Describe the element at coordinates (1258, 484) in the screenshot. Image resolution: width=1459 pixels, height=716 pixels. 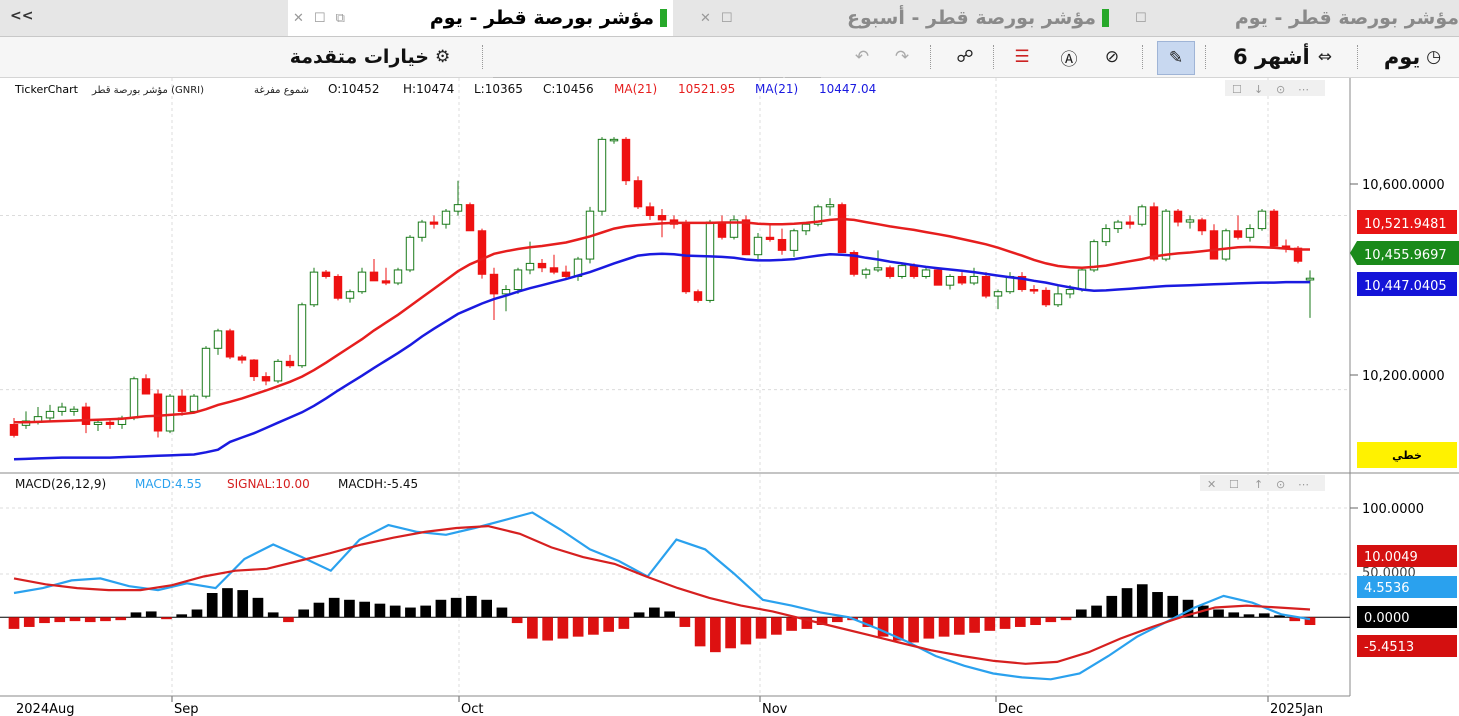
I see `pane-up-icon: ↑` at that location.